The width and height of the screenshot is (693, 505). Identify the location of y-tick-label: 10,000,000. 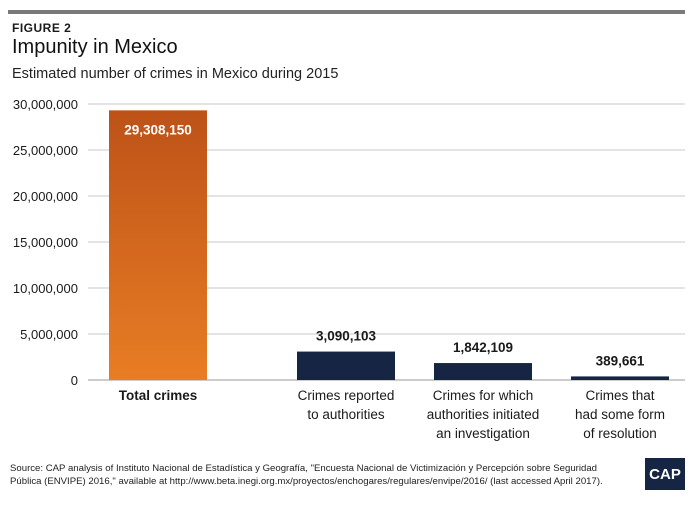
(45, 288).